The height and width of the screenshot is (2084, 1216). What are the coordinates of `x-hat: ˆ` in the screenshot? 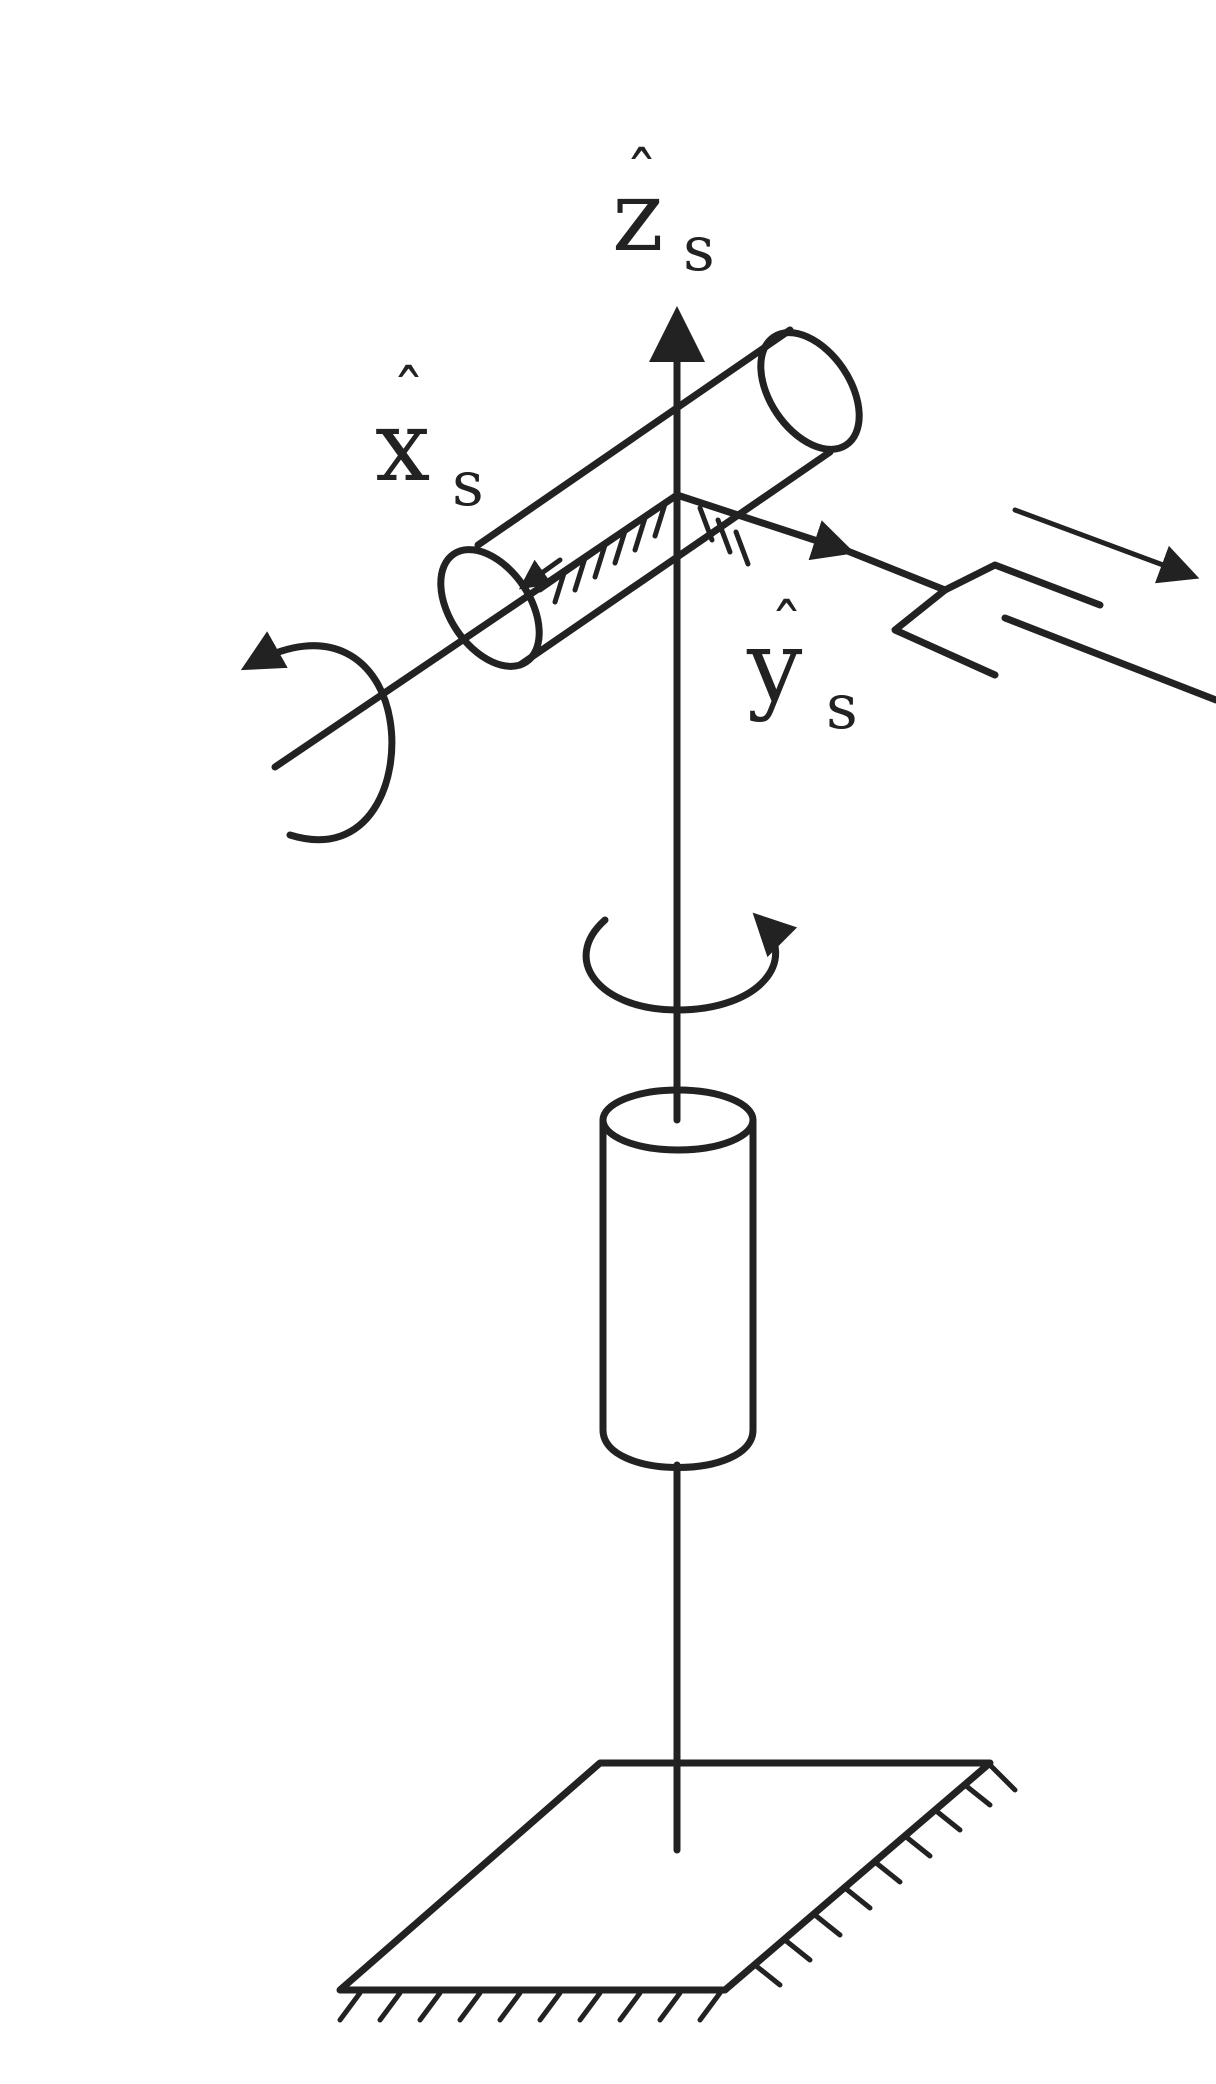 It's located at (408, 395).